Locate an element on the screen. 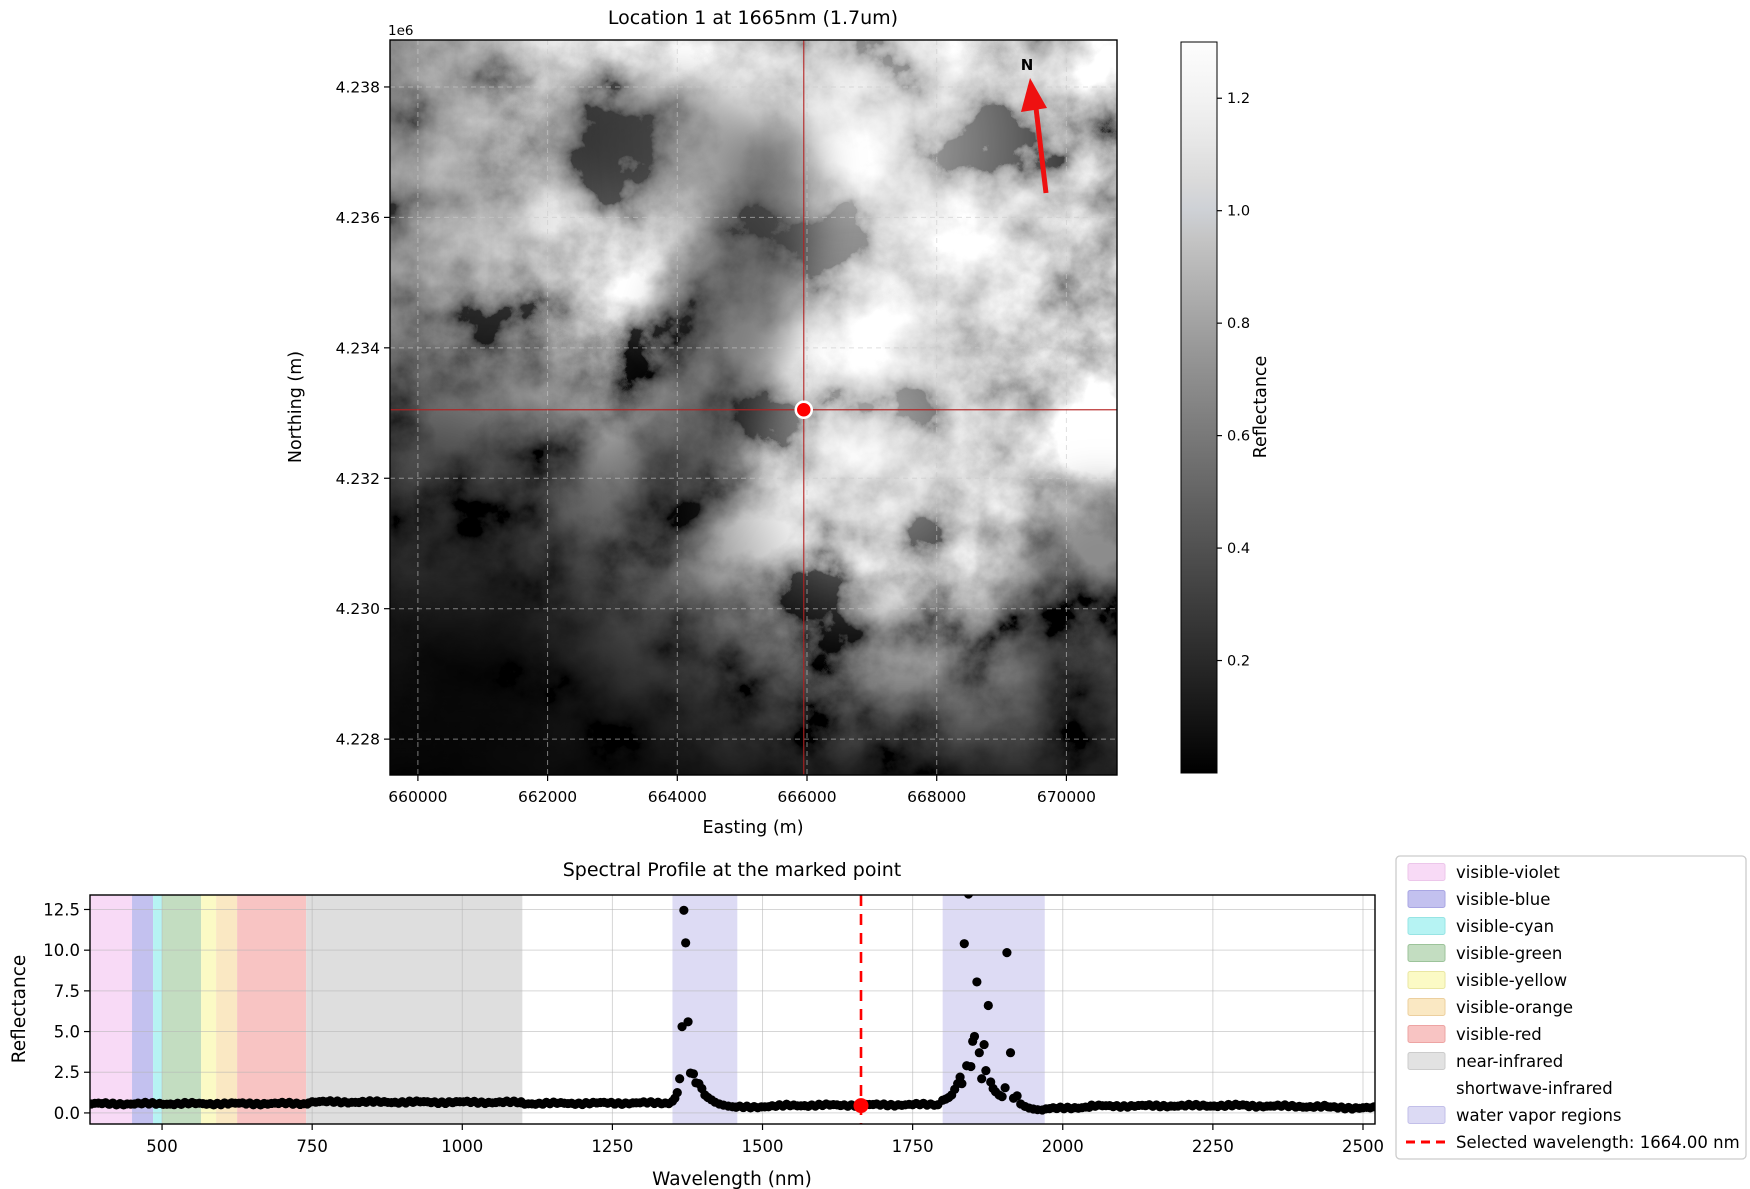 This screenshot has width=1750, height=1189. legend-label: visible-cyan is located at coordinates (1505, 926).